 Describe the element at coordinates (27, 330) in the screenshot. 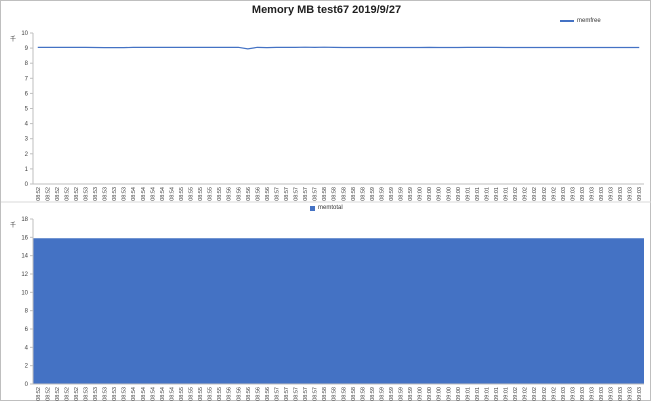

I see `bottom-y-tick-label: 6` at that location.